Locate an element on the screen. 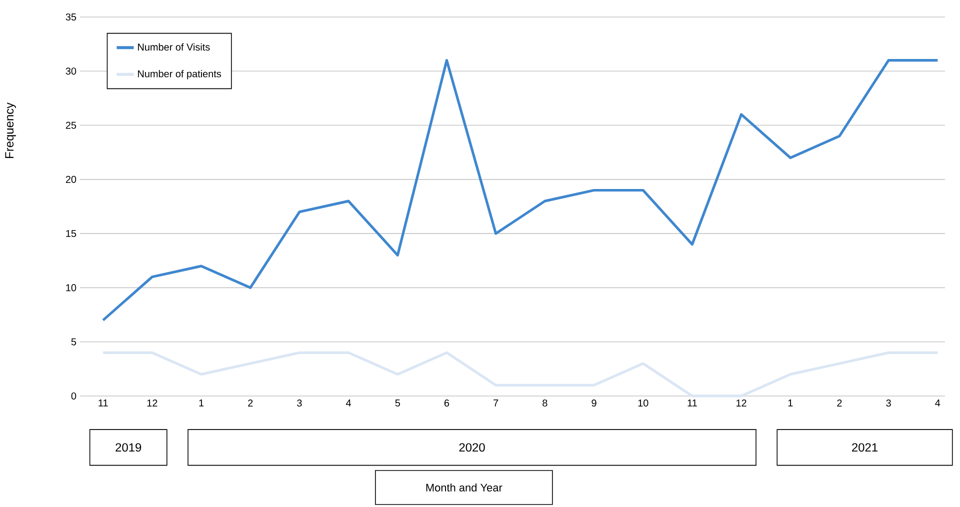 This screenshot has height=507, width=960. y-tick-label: 0 is located at coordinates (73, 396).